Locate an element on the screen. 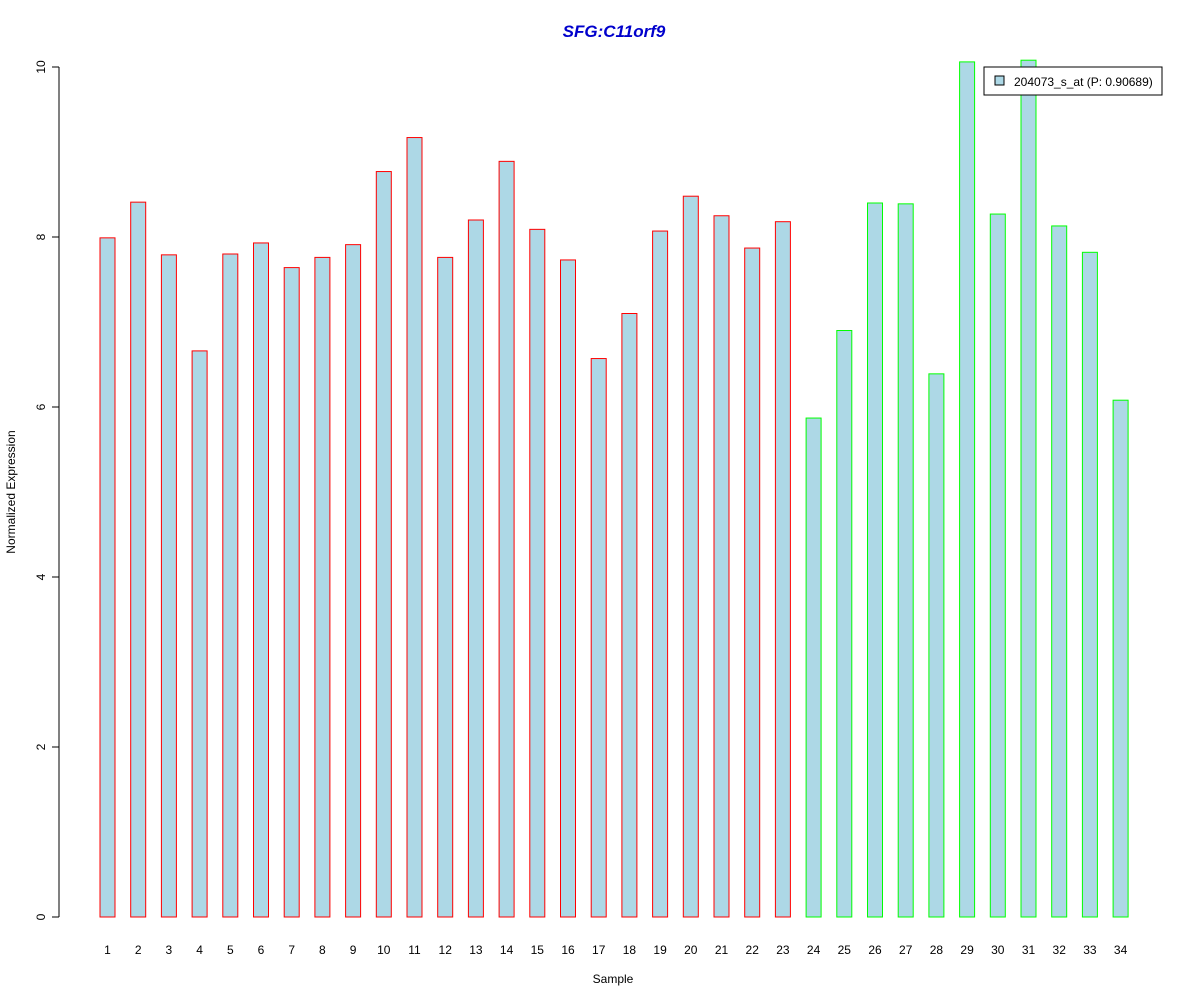 The image size is (1200, 1000). x-tick-label: 14 is located at coordinates (507, 950).